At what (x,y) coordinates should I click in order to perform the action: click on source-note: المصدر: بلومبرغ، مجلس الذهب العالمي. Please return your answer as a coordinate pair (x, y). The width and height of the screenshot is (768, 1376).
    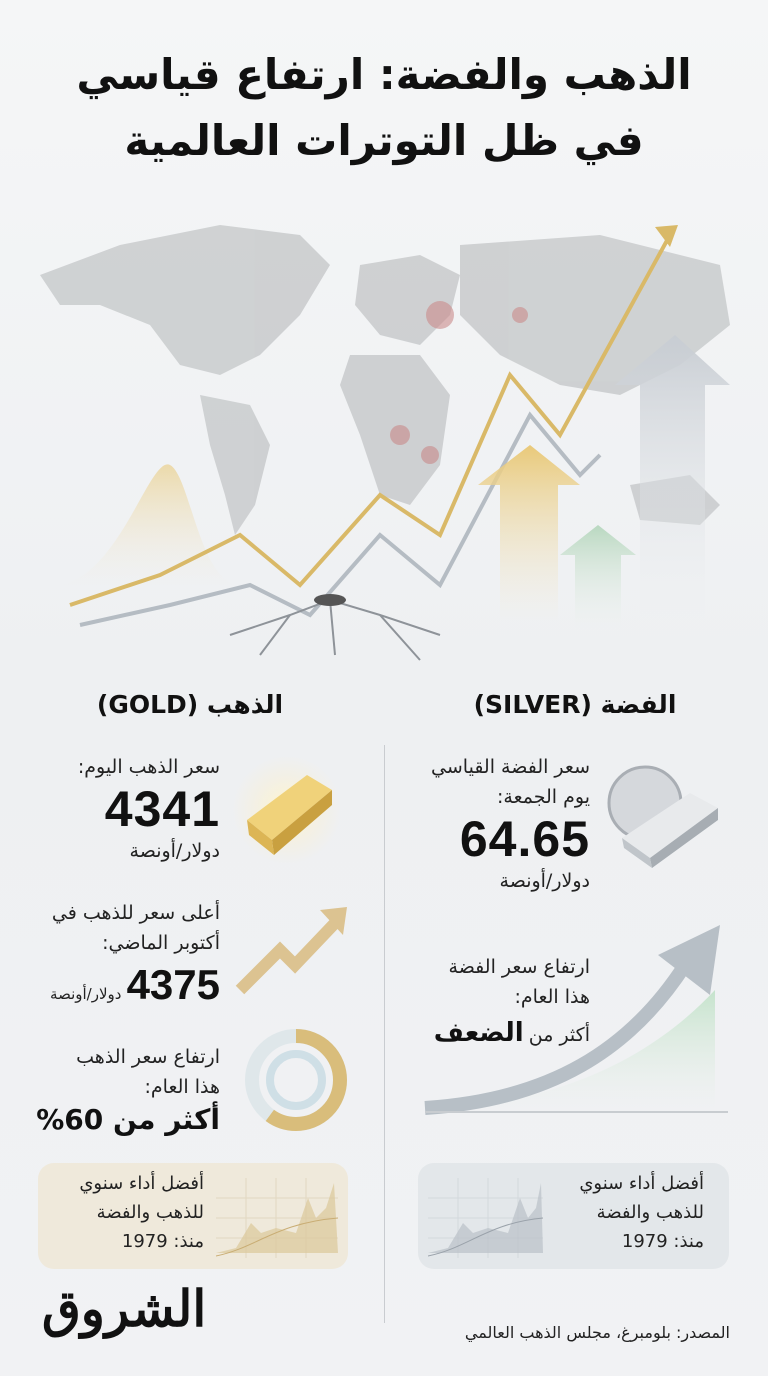
    Looking at the image, I should click on (597, 1332).